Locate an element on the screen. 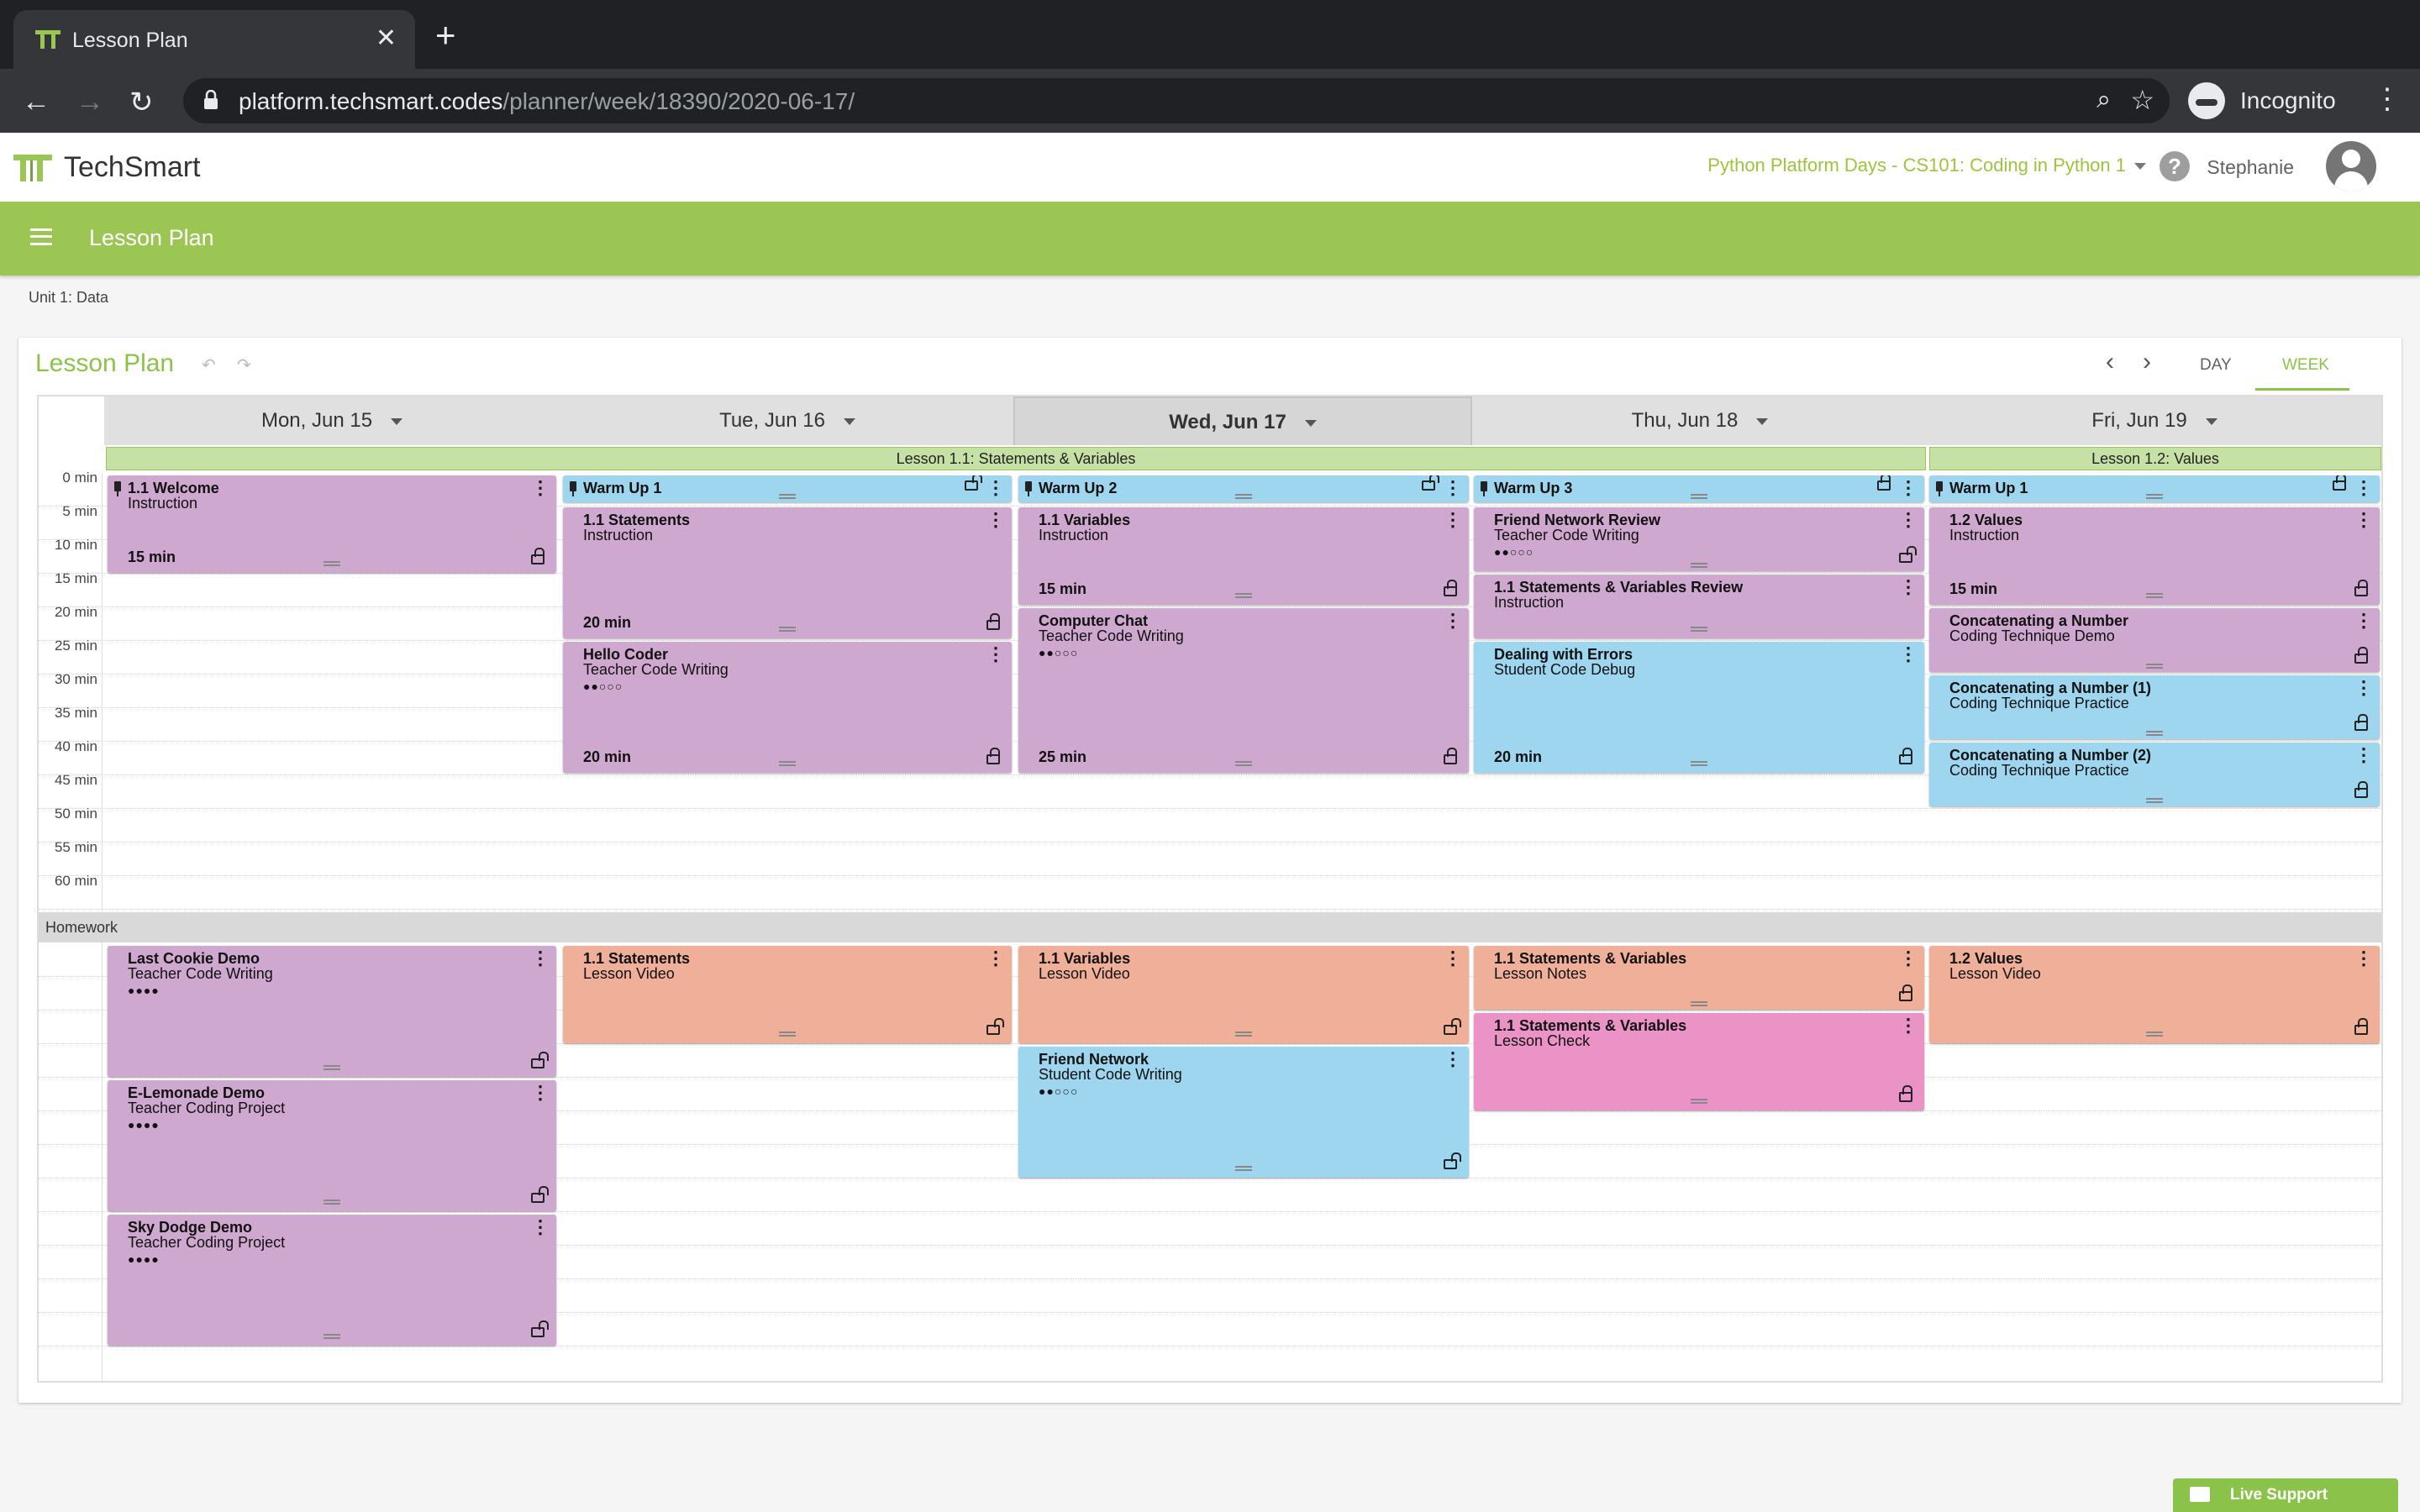  reload-icon: ↻ is located at coordinates (142, 102).